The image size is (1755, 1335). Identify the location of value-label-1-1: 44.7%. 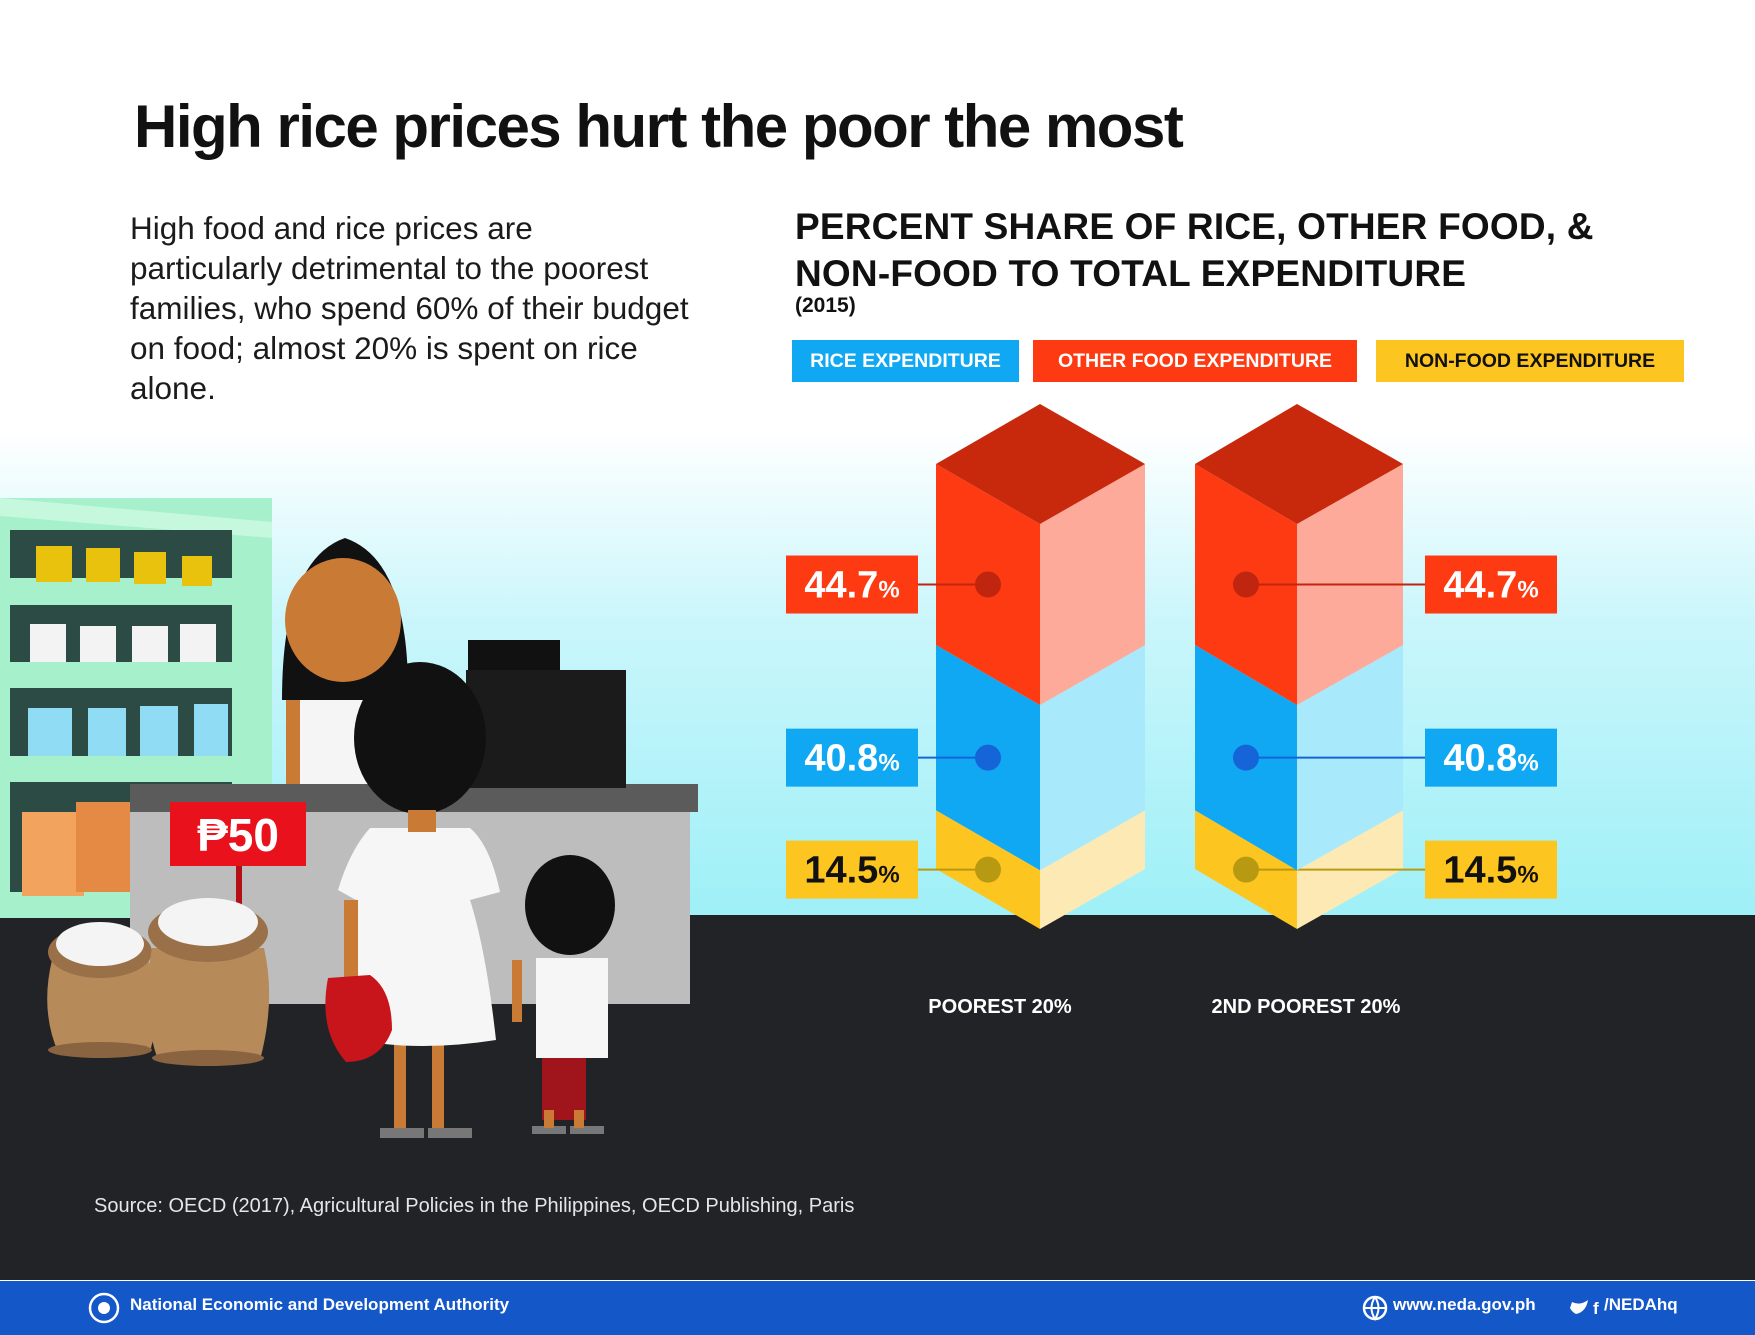
(851, 586).